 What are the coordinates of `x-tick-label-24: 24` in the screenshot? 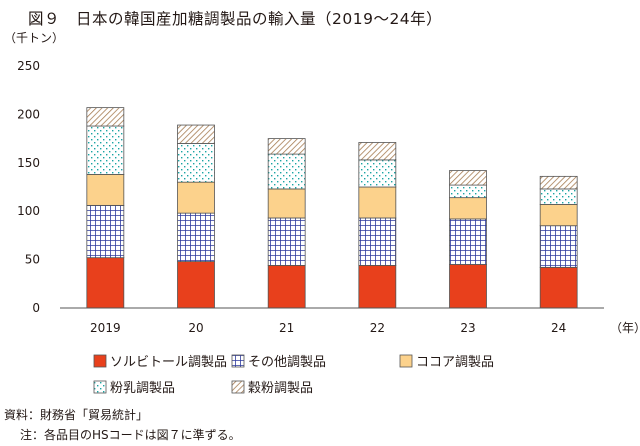 It's located at (558, 328).